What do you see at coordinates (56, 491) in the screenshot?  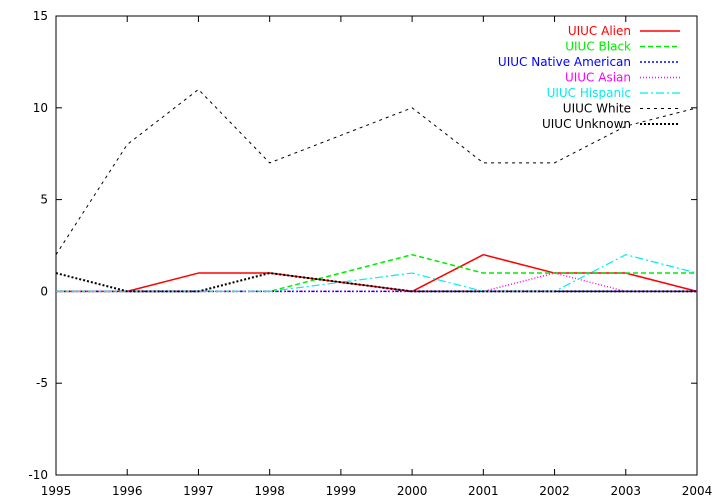 I see `x-tick-label: 1995` at bounding box center [56, 491].